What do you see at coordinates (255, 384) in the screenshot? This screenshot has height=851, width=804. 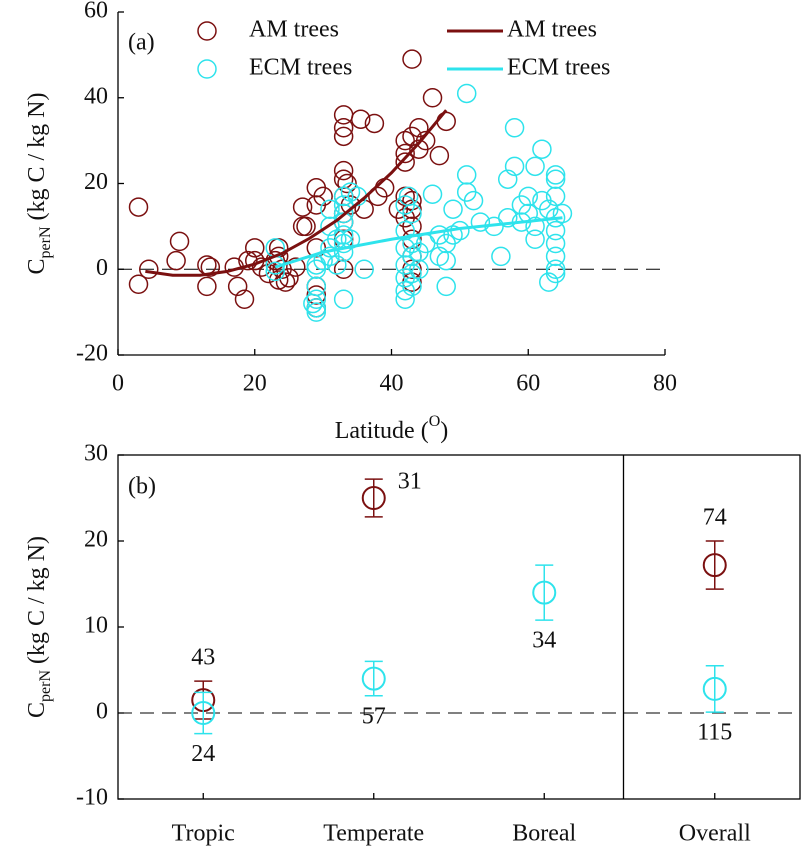 I see `x-tick-label: 20` at bounding box center [255, 384].